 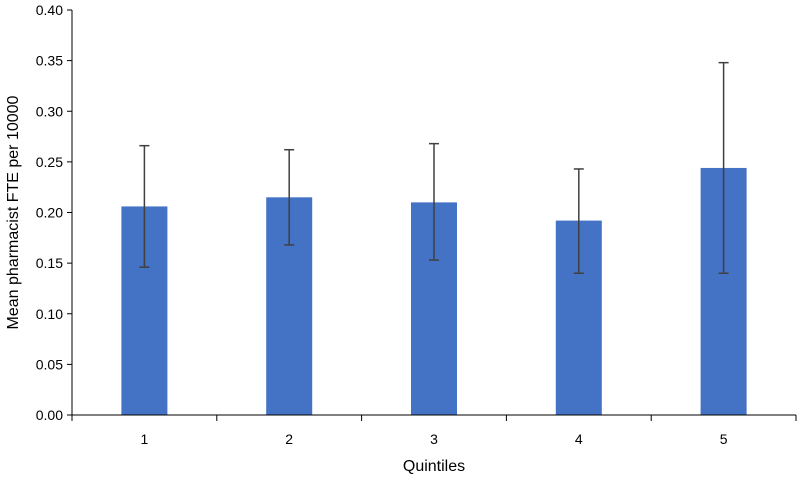 I want to click on x-axis-ticks: 1 2 3 4 5, so click(x=434, y=431).